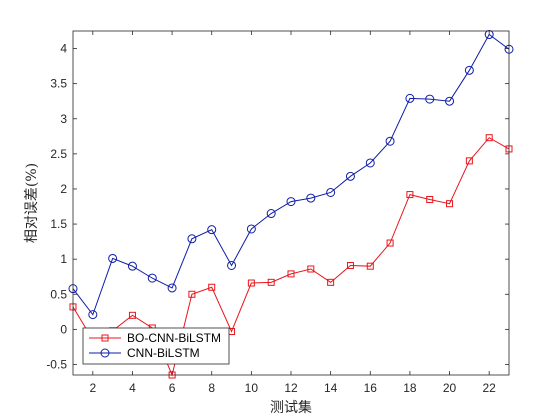 The image size is (560, 420). I want to click on y-tick-label: 0, so click(63, 329).